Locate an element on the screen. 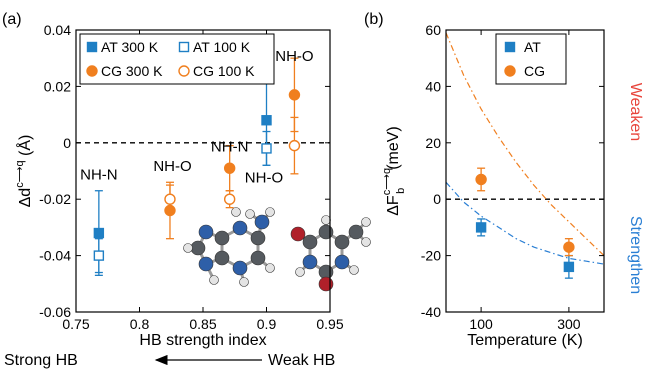 The width and height of the screenshot is (647, 375). panel-b-ylabel: ΔFc⟶q b(meV) is located at coordinates (394, 171).